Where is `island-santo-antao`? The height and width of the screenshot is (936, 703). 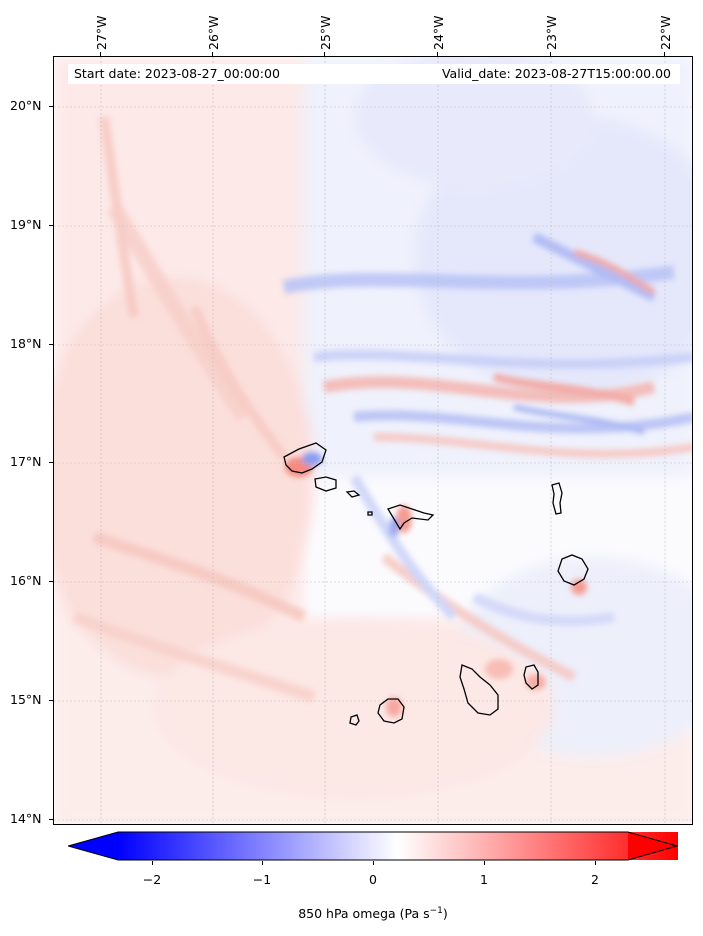
island-santo-antao is located at coordinates (305, 458).